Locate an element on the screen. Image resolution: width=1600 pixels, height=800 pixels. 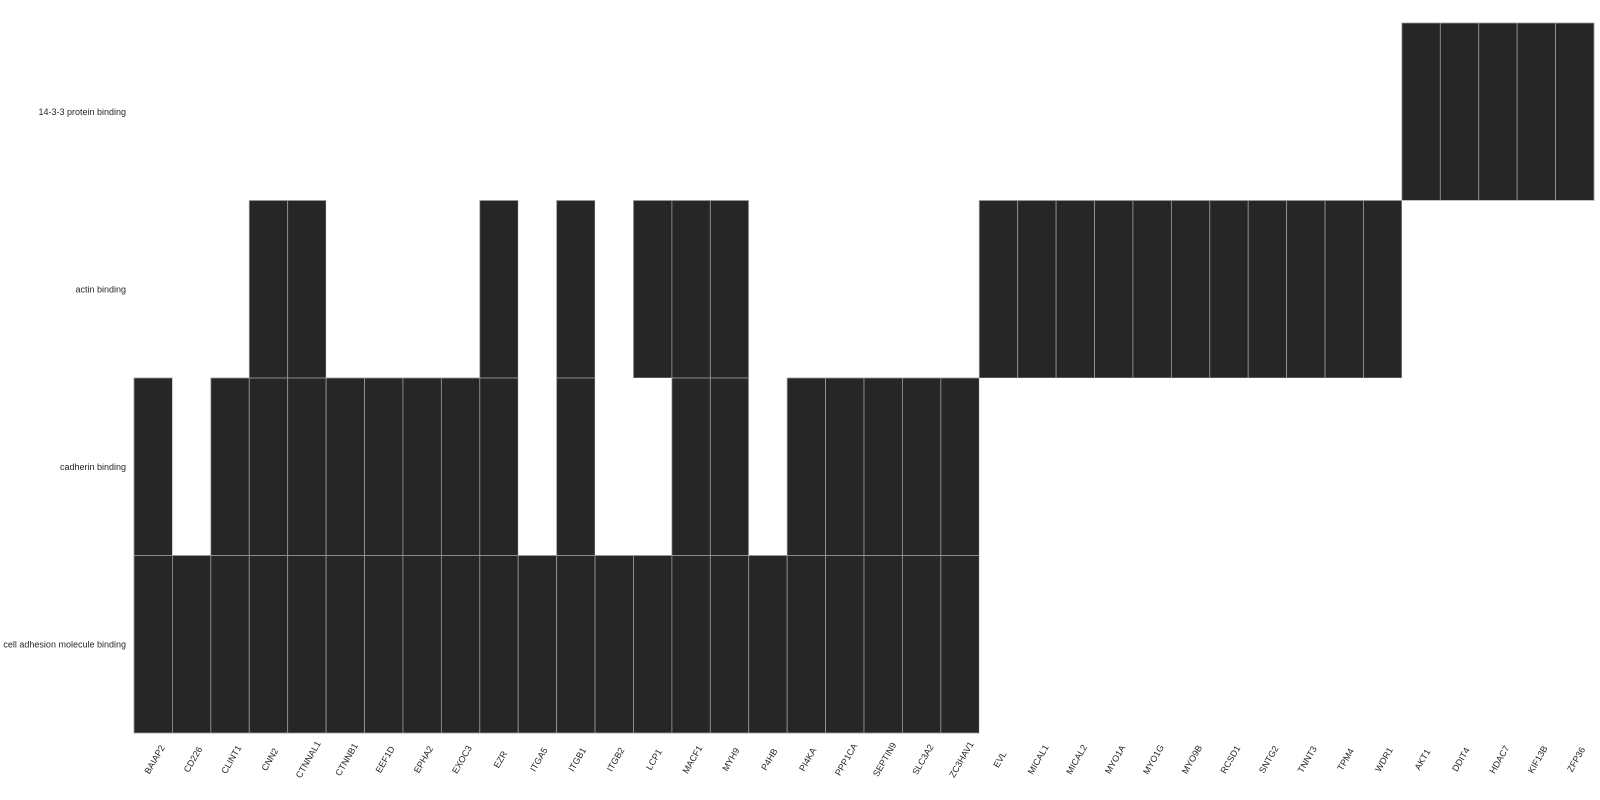
column-label: TNNT3 is located at coordinates (1307, 759).